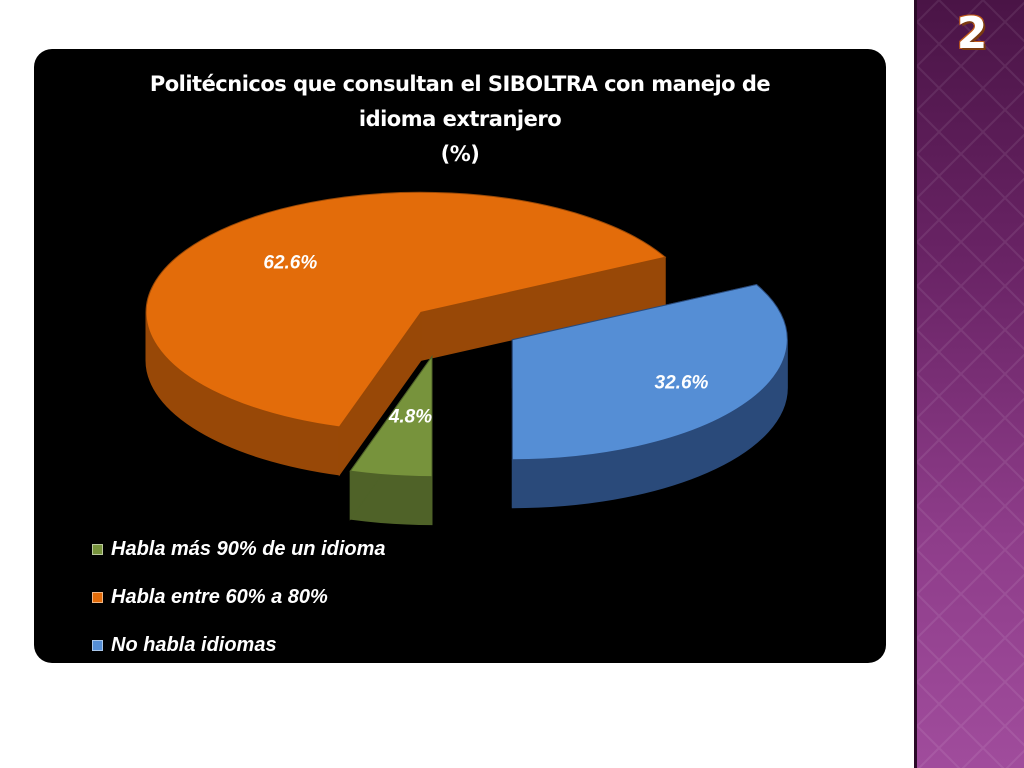  What do you see at coordinates (97, 645) in the screenshot?
I see `legend-swatch-blue` at bounding box center [97, 645].